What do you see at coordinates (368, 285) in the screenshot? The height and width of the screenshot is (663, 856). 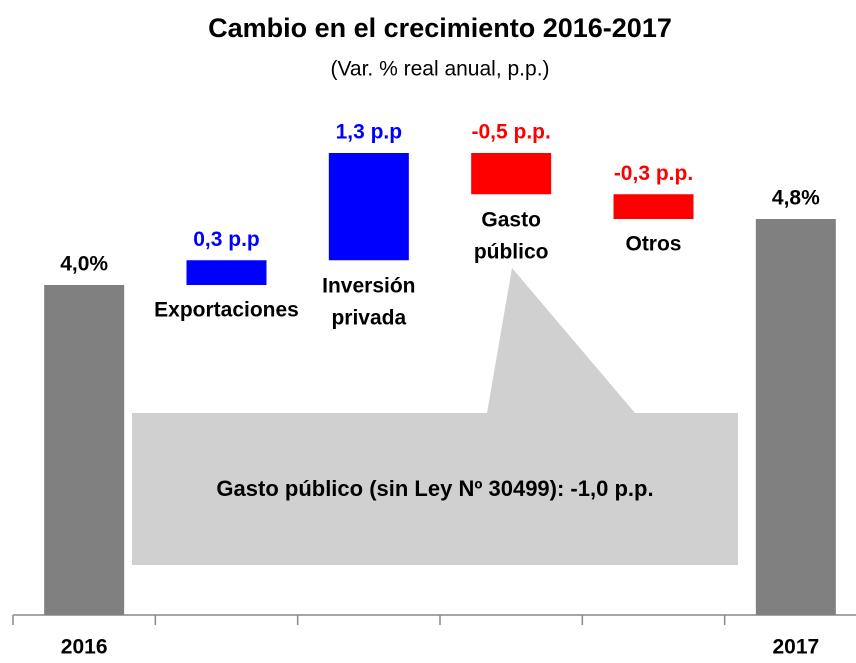 I see `category-label-line: Inversión` at bounding box center [368, 285].